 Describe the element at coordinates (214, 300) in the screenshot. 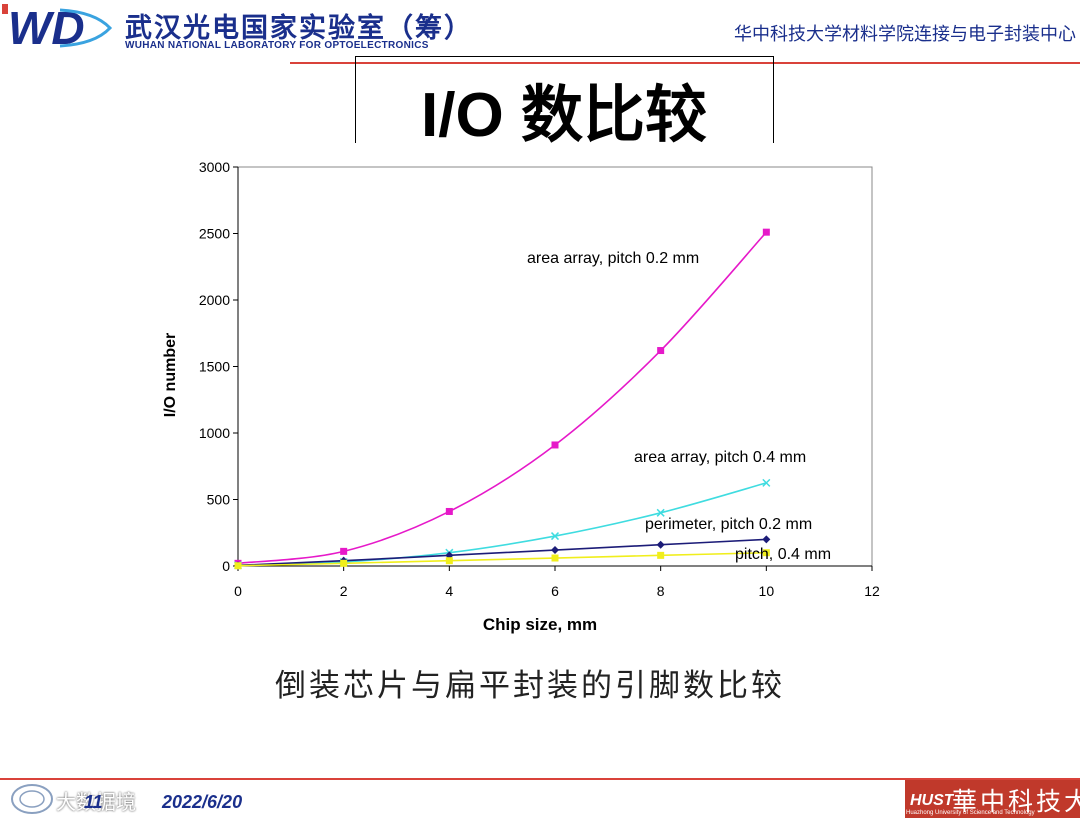

I see `y-tick-label: 2000` at that location.